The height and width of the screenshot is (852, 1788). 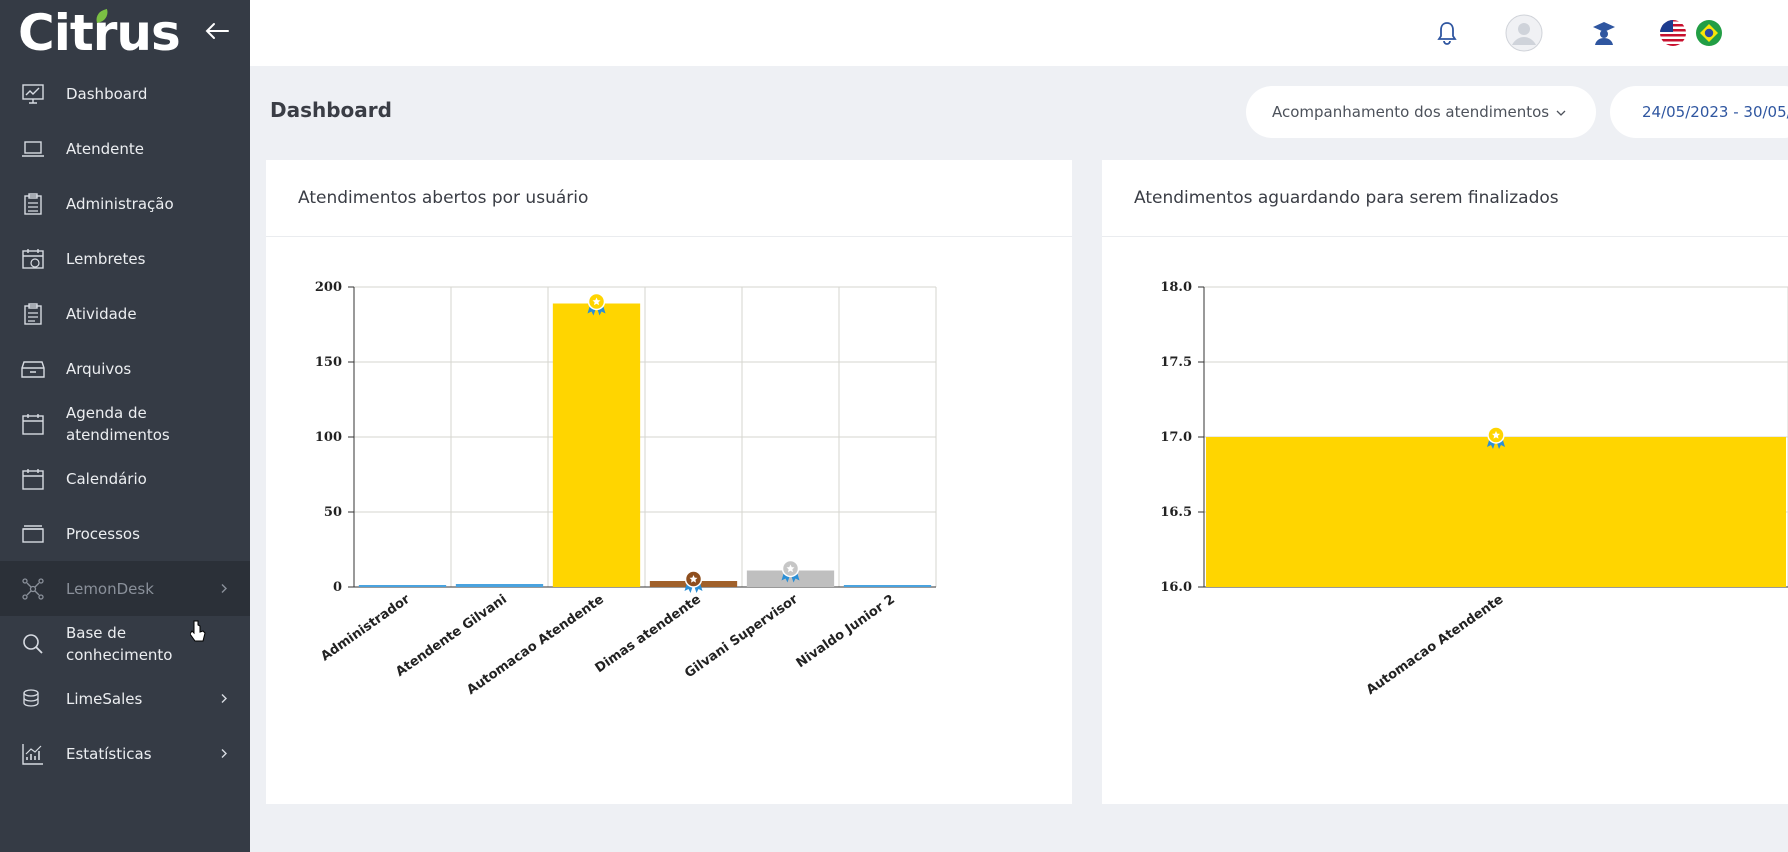 What do you see at coordinates (33, 259) in the screenshot?
I see `calendar-clock-icon` at bounding box center [33, 259].